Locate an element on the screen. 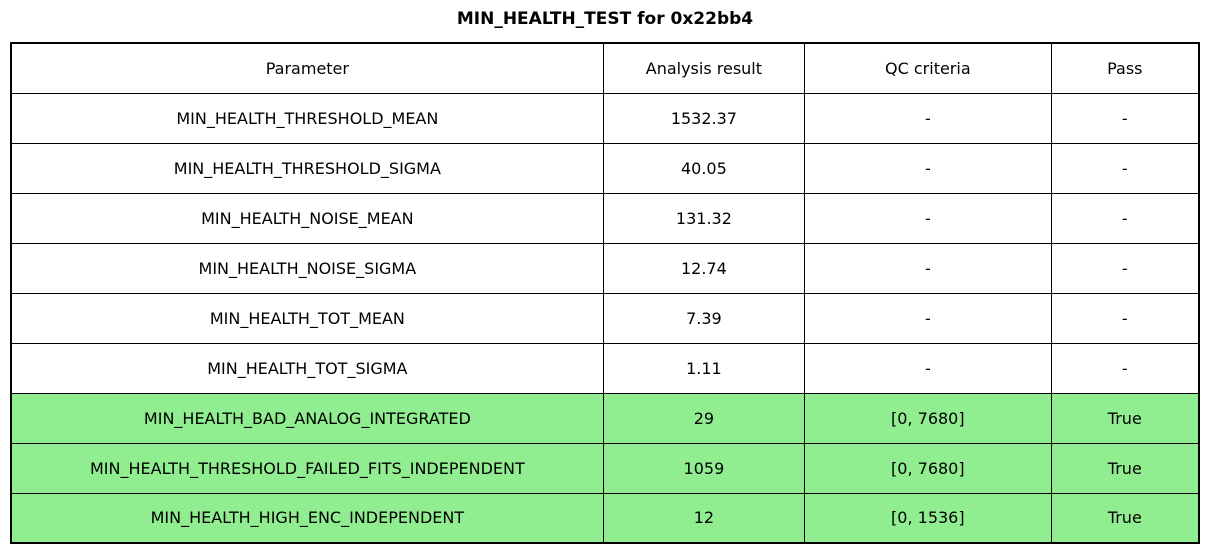 This screenshot has width=1210, height=553. result-cell: 40.05 is located at coordinates (704, 168).